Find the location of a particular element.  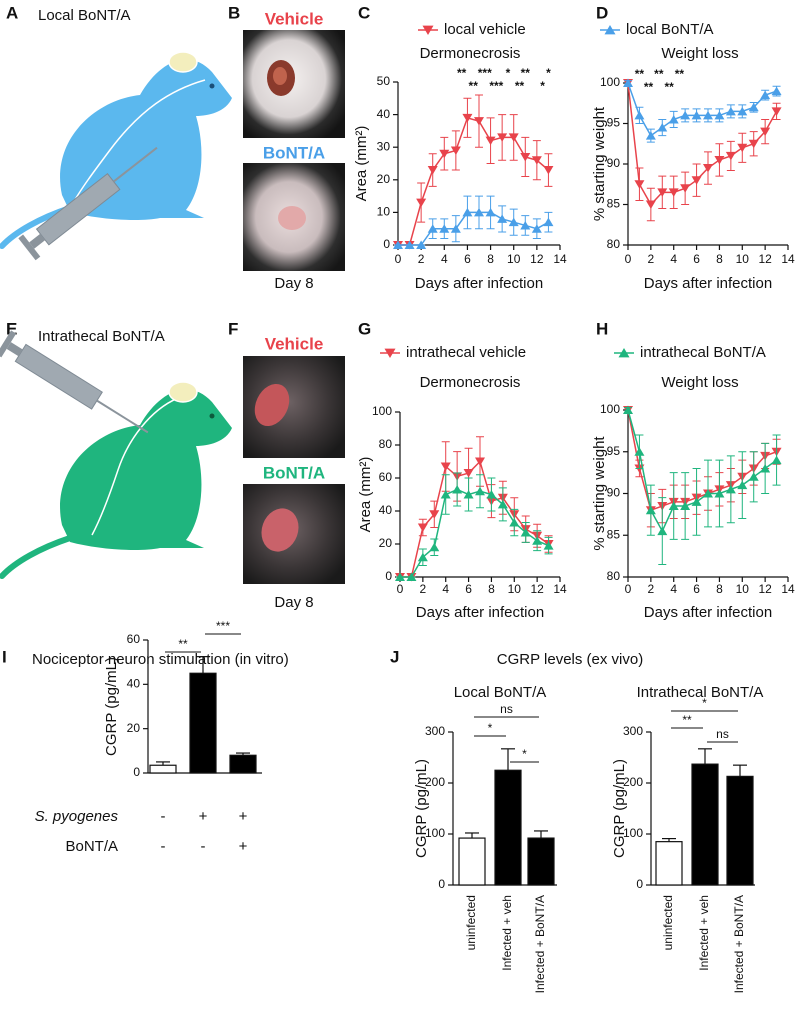

series-line is located at coordinates (702, 460).